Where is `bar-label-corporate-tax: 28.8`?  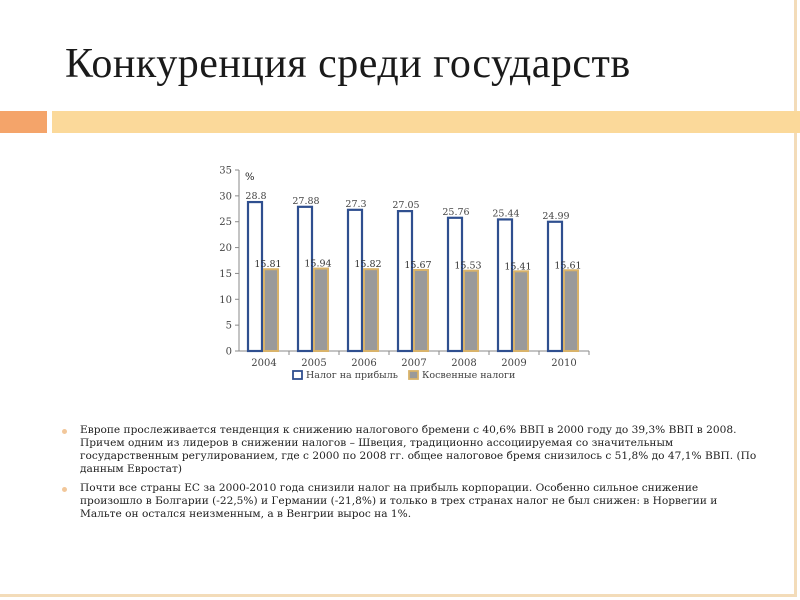 bar-label-corporate-tax: 28.8 is located at coordinates (255, 196).